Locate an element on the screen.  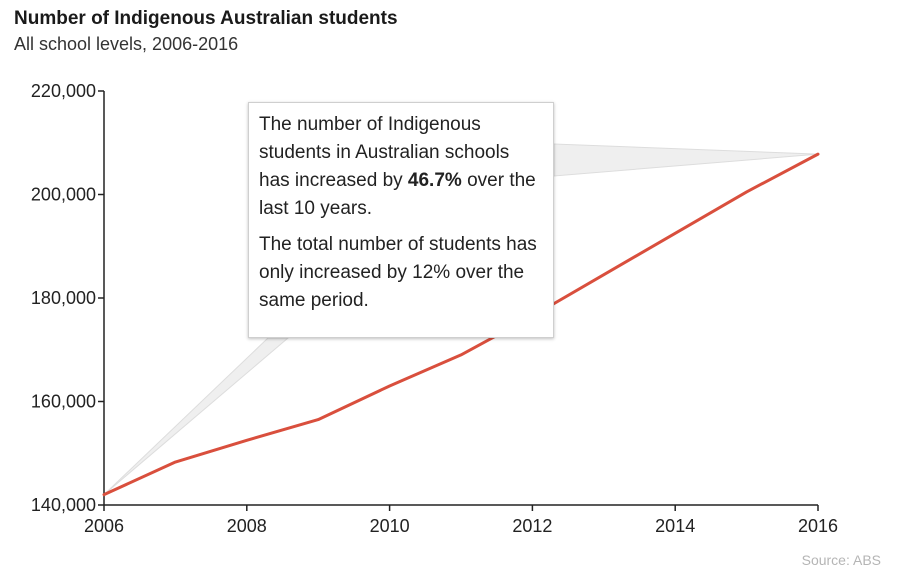
source-note: Source: ABS is located at coordinates (841, 560).